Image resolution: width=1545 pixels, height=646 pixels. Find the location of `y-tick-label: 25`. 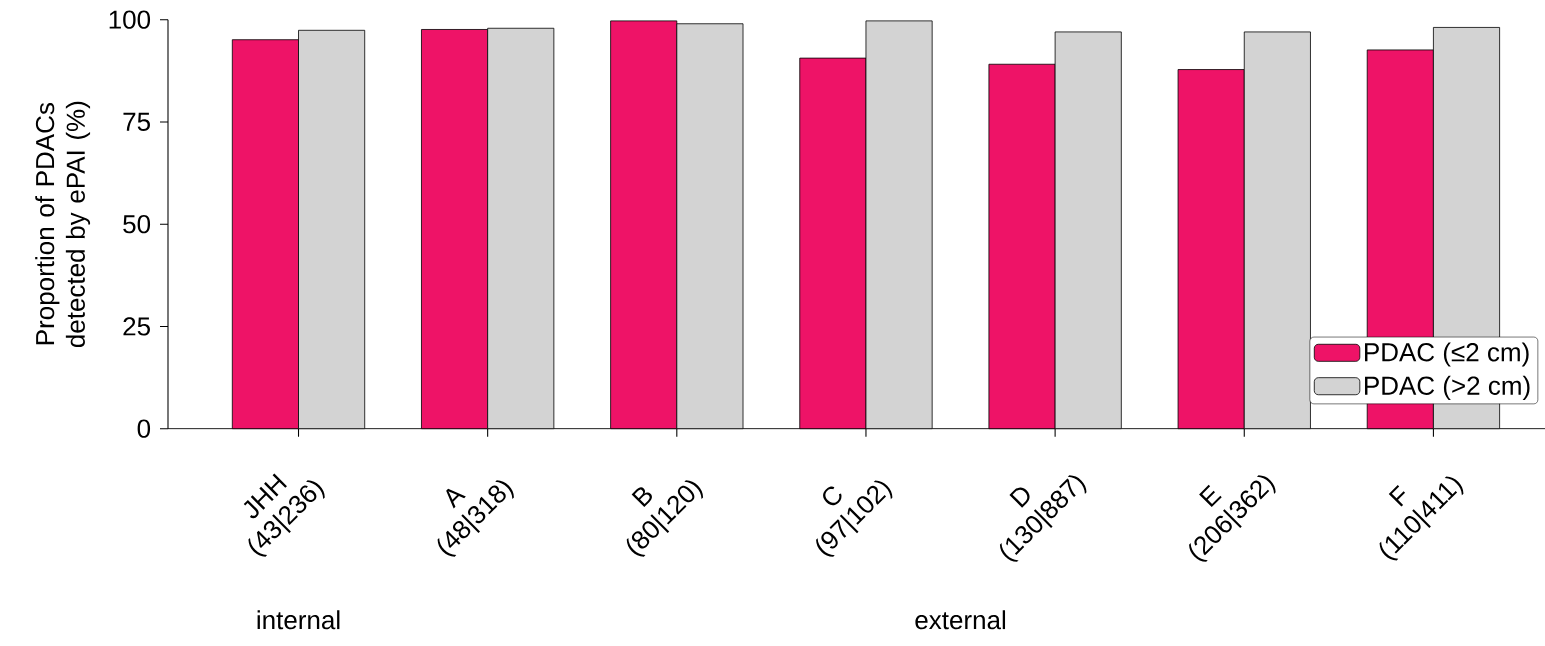

y-tick-label: 25 is located at coordinates (136, 326).